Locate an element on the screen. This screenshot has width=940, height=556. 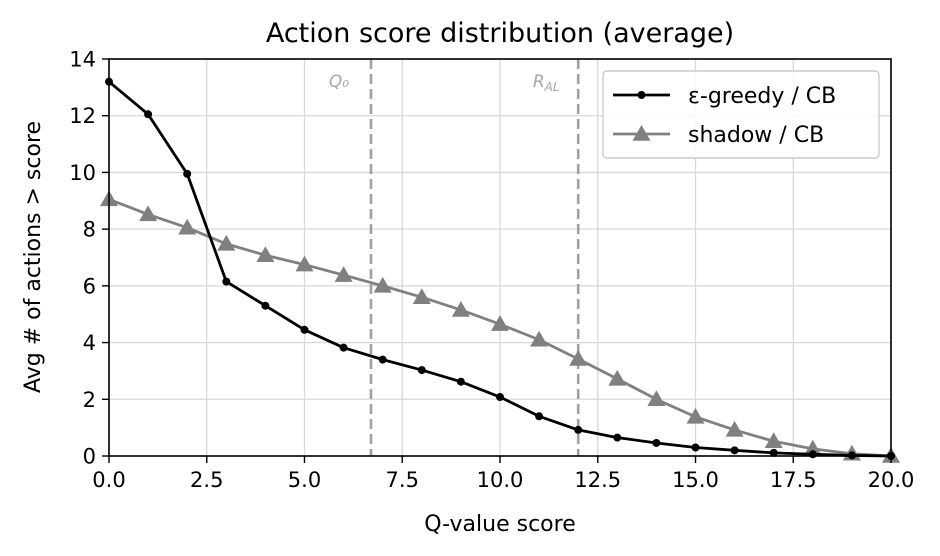
x-axis-label: Q-value score is located at coordinates (499, 524).